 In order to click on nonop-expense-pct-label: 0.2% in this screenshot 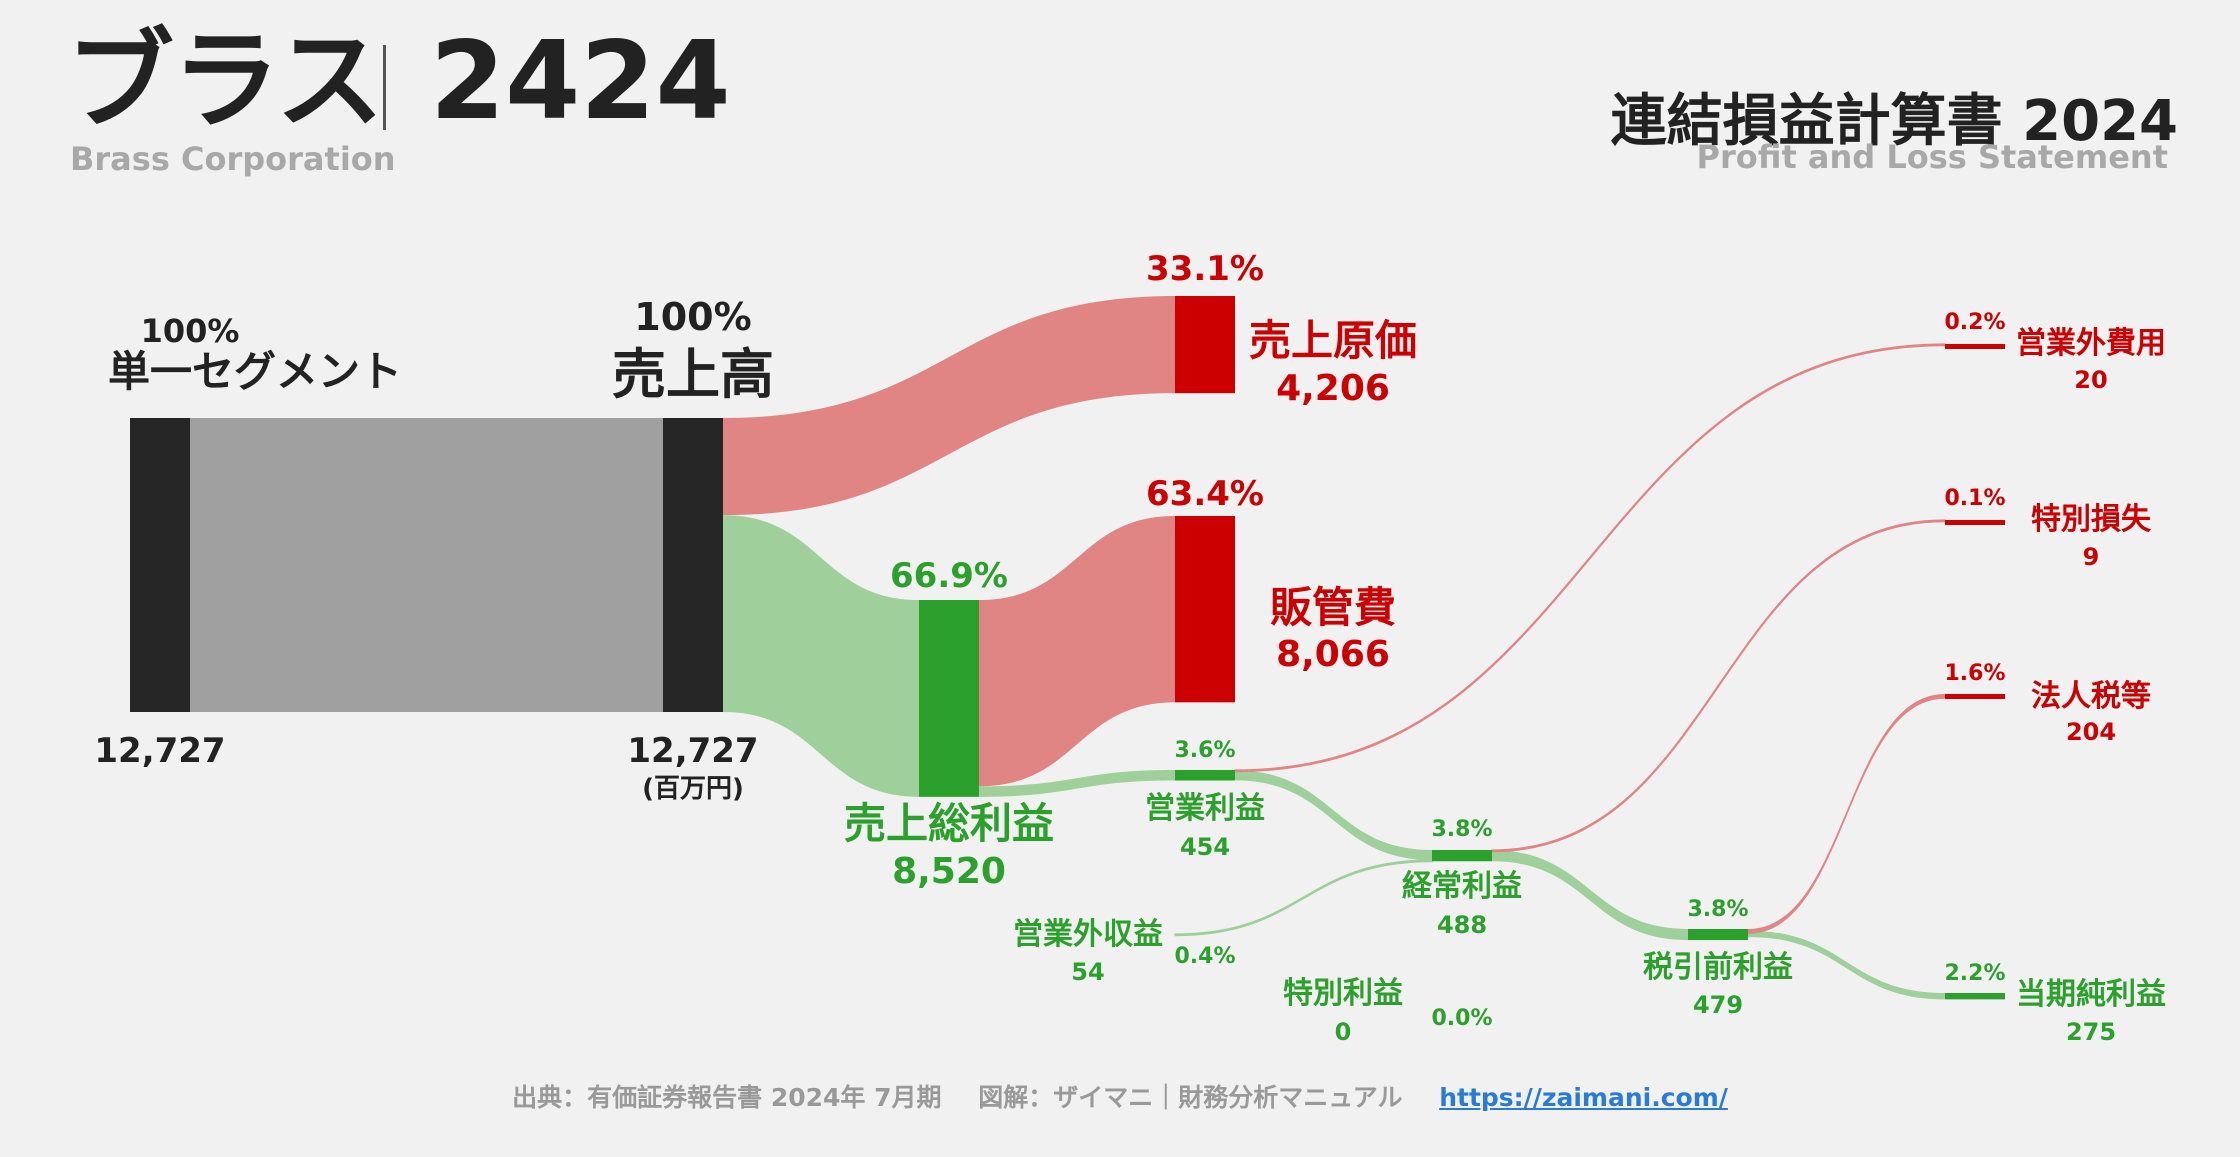, I will do `click(1974, 322)`.